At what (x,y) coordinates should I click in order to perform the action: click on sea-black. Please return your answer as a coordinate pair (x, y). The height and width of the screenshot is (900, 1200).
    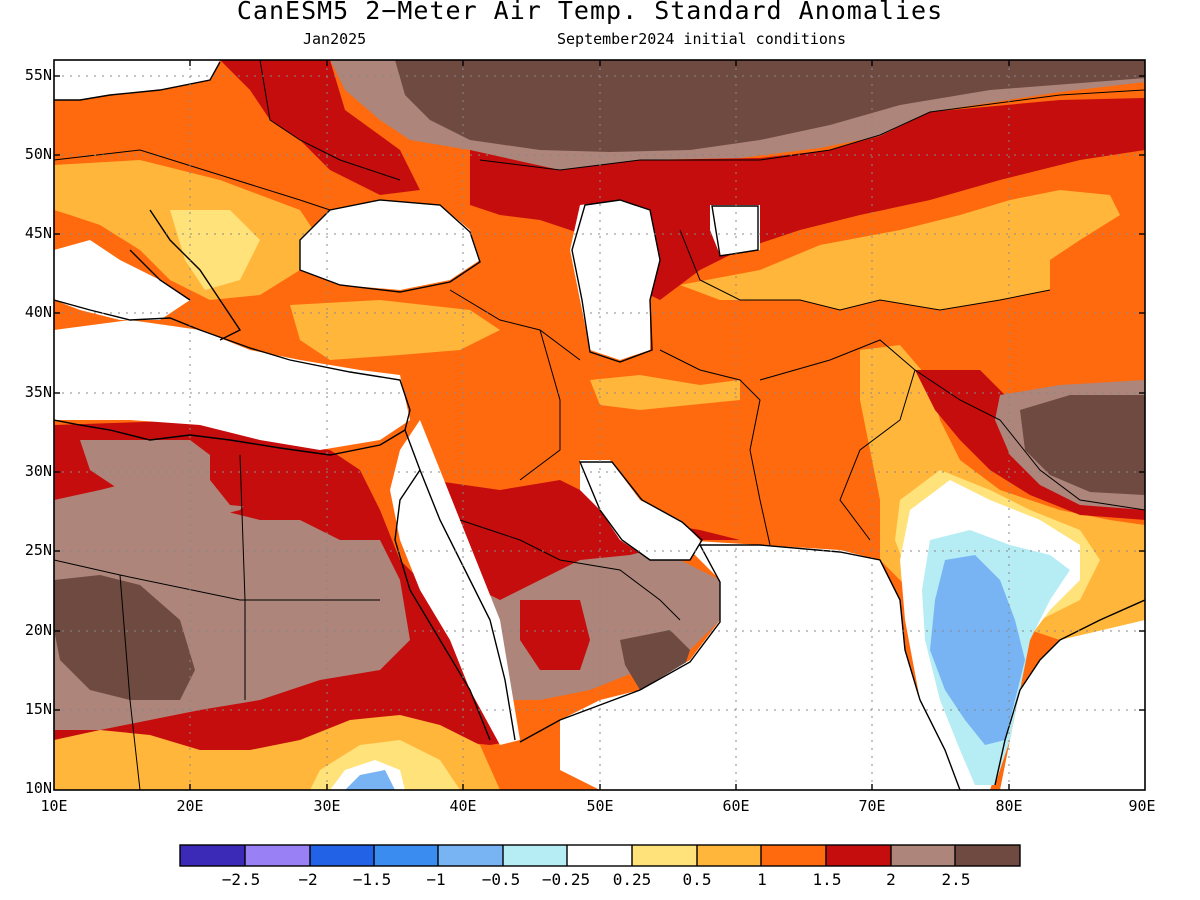
    Looking at the image, I should click on (390, 245).